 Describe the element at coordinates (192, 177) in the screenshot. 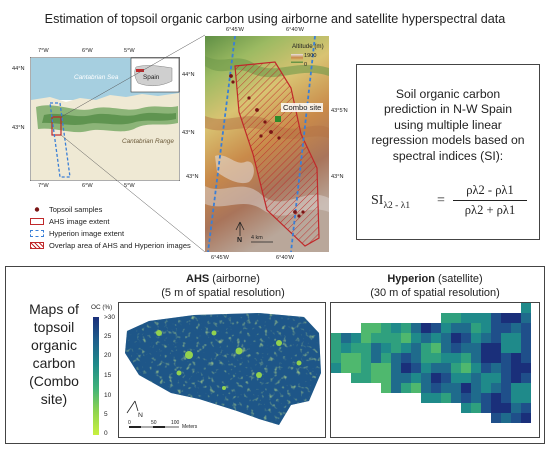

I see `detail-lat-tick: 43°N` at that location.